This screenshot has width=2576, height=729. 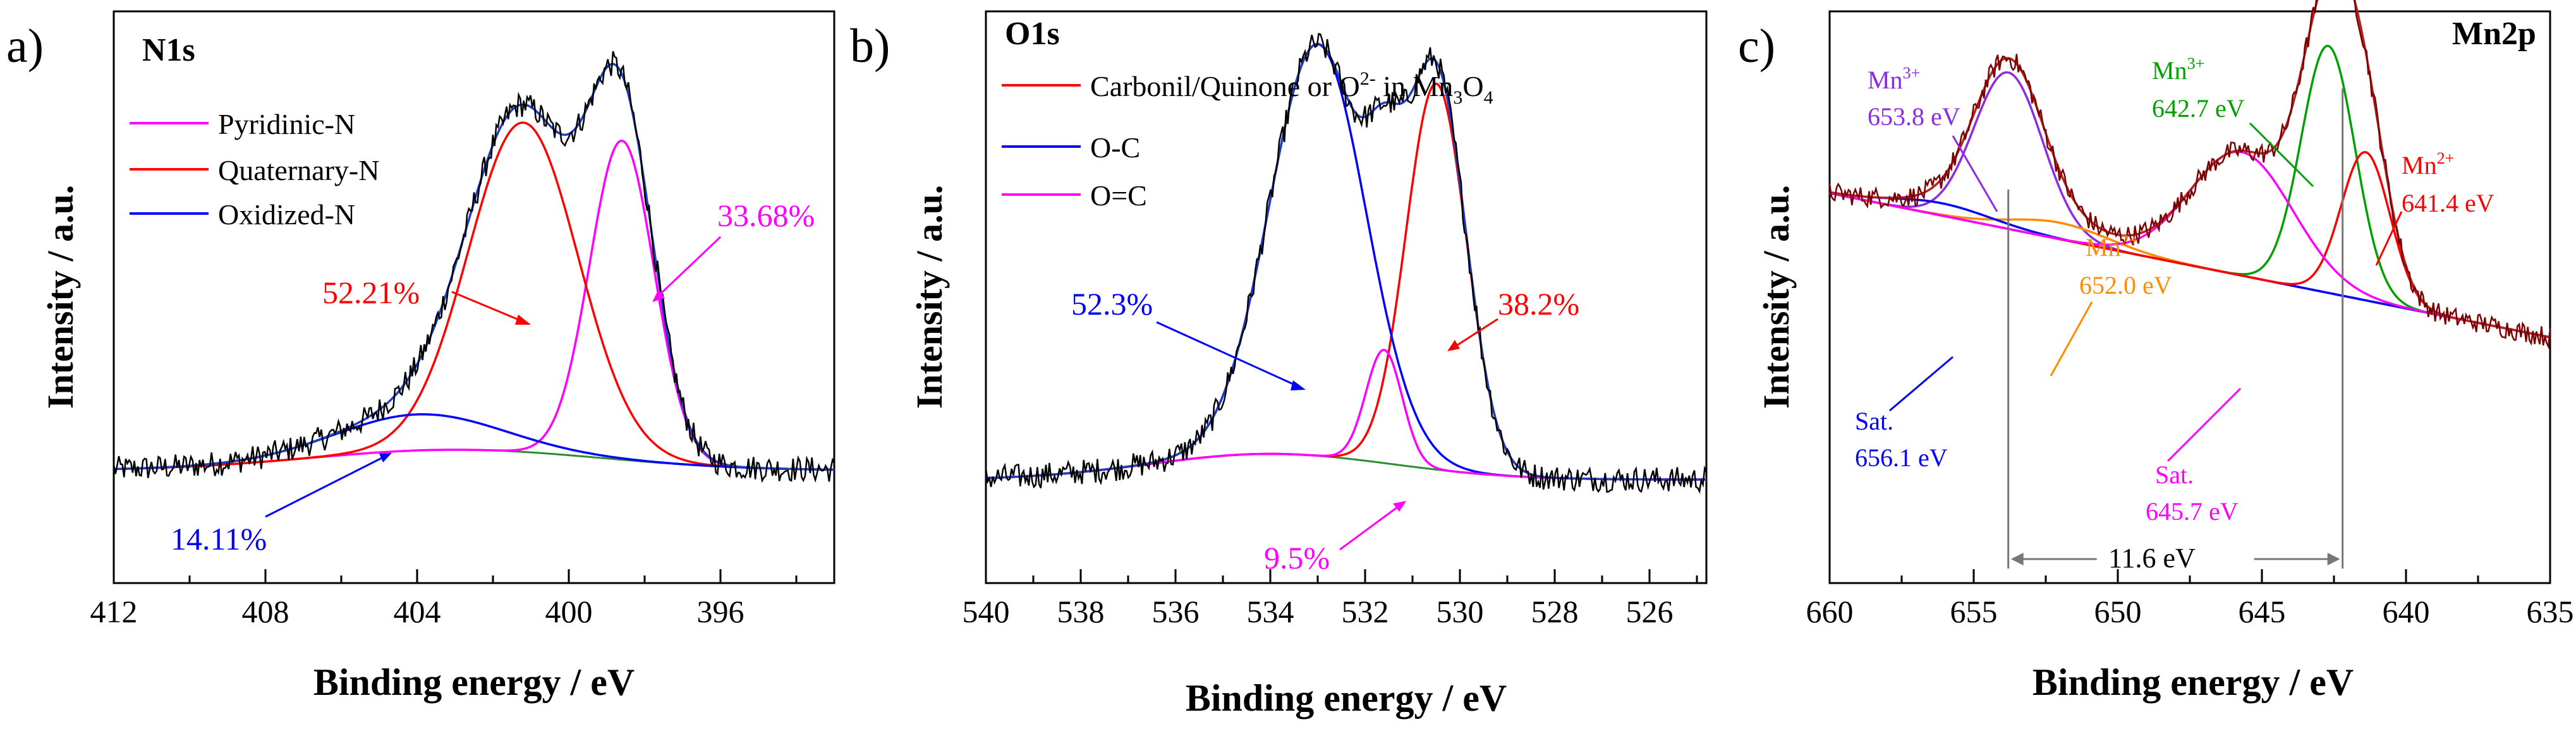 I want to click on legend-label-oc: O-C, so click(x=1115, y=147).